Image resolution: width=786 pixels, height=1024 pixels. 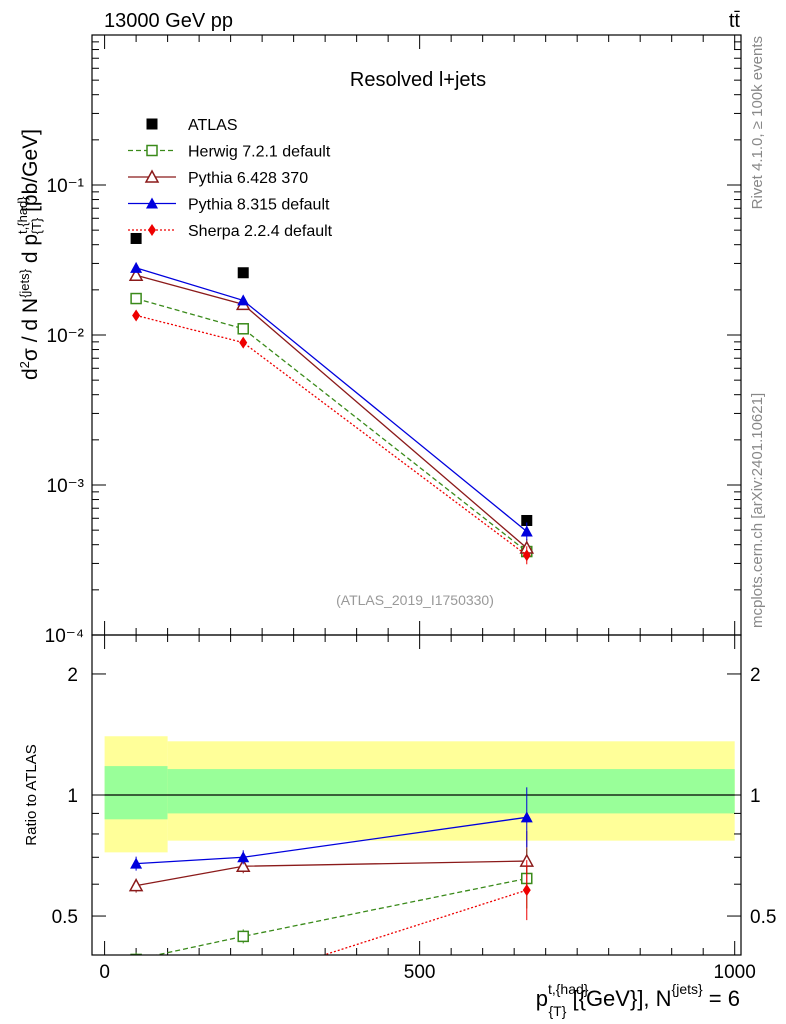 I want to click on ratio-series-sherpa-2-2-4-default, so click(x=331, y=933).